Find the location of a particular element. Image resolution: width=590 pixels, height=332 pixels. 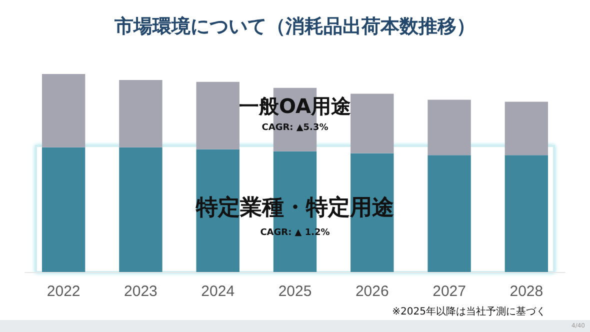

x-tick-label: 2024 is located at coordinates (218, 291).